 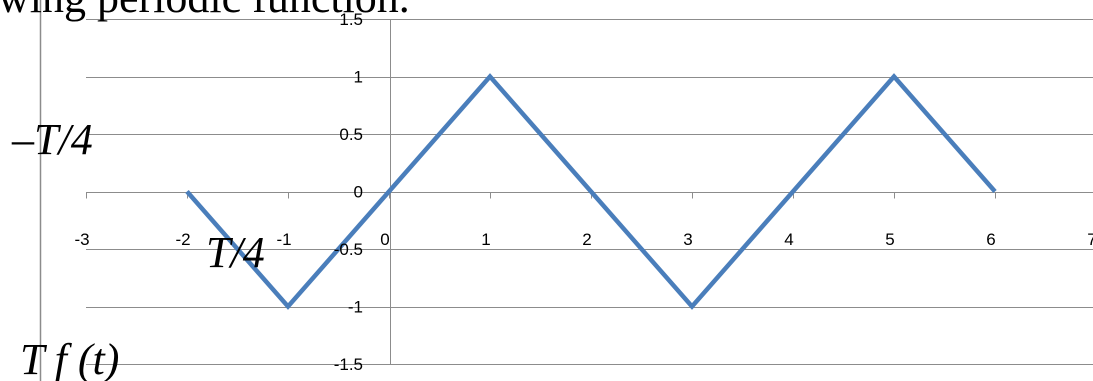 What do you see at coordinates (70, 358) in the screenshot?
I see `function-label: T f (t)` at bounding box center [70, 358].